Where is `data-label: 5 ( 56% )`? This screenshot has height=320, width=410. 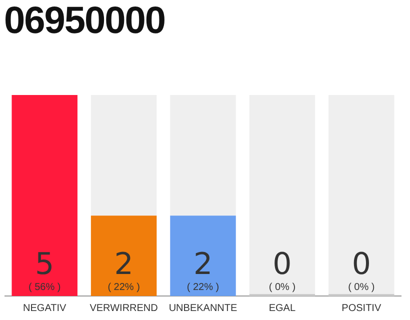 data-label: 5 ( 56% ) is located at coordinates (44, 270).